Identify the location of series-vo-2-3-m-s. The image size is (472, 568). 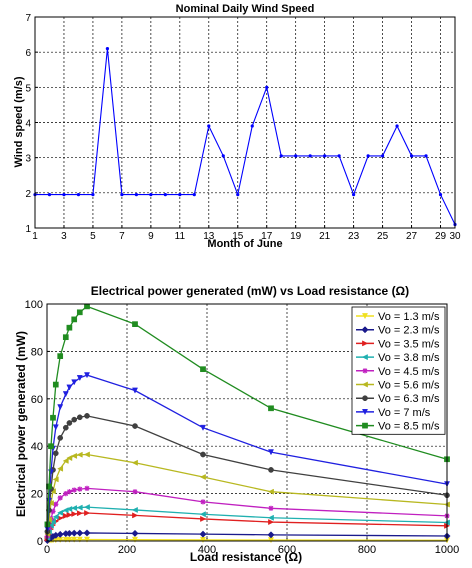
(247, 537).